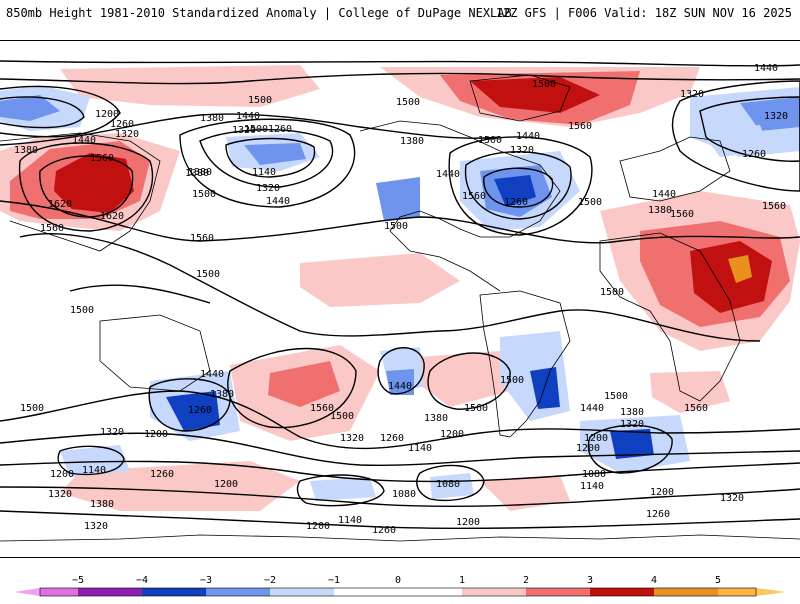  Describe the element at coordinates (718, 580) in the screenshot. I see `colorbar-tick-label: 5` at that location.